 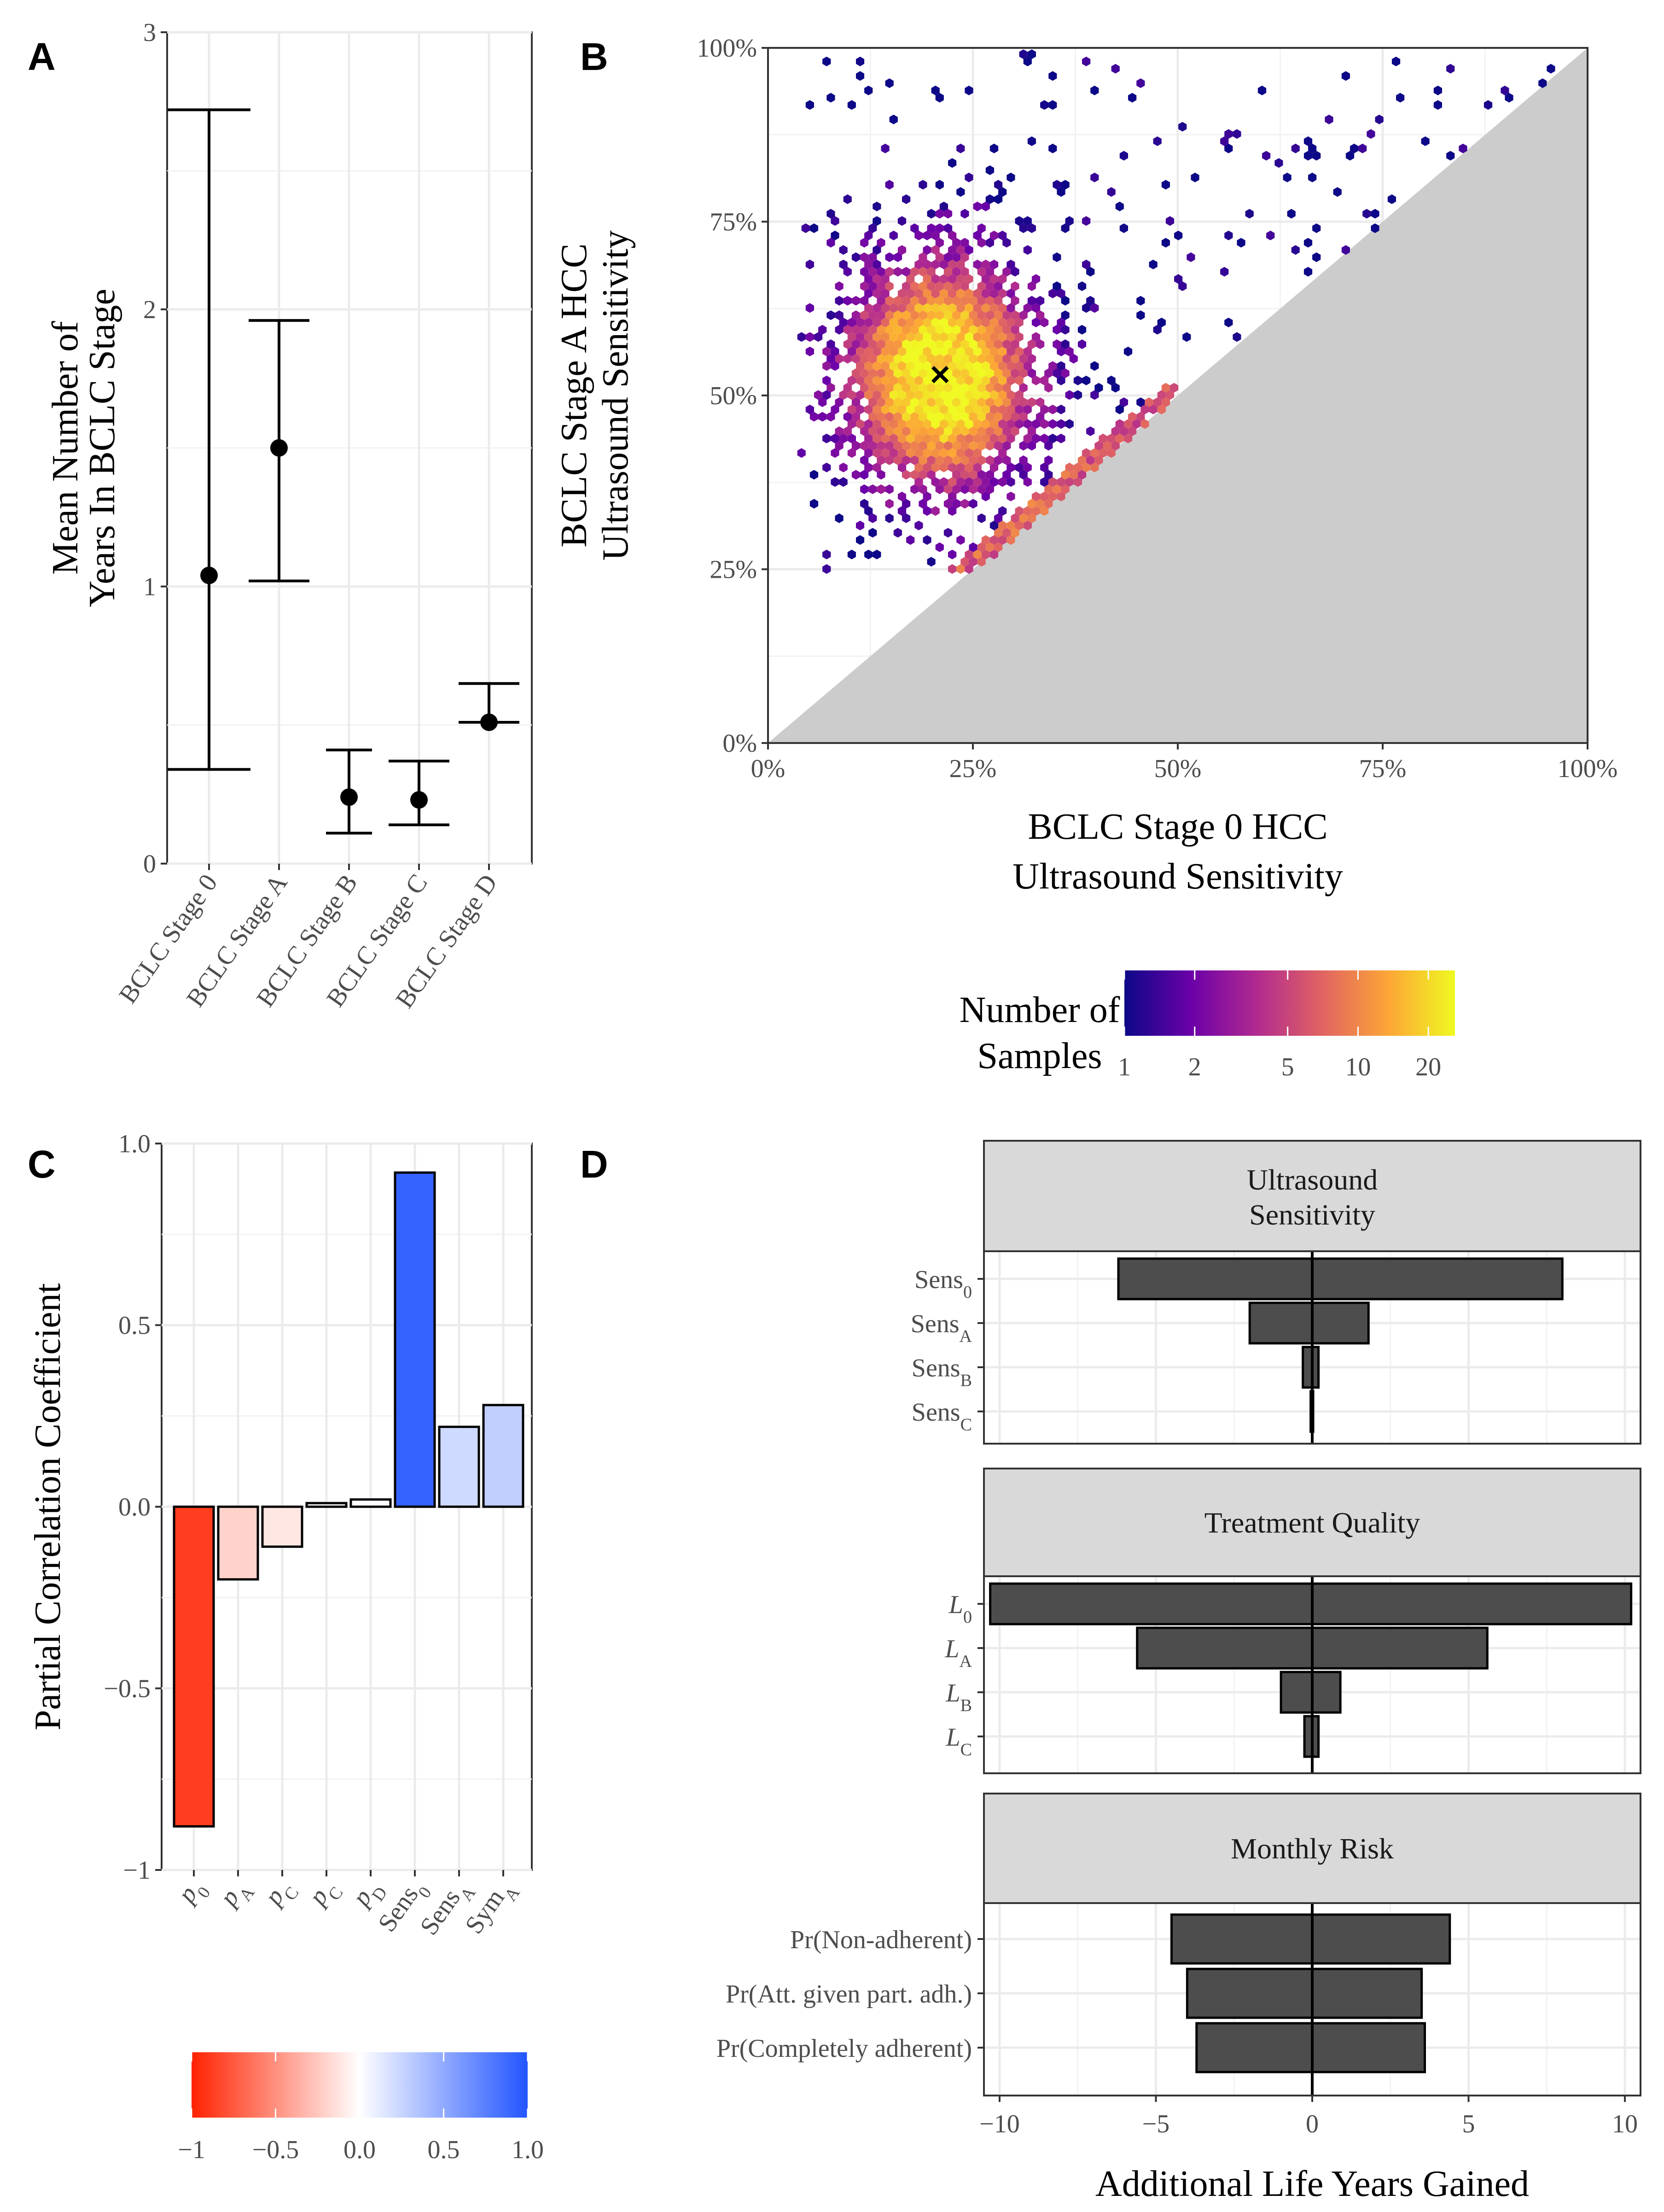 I want to click on panel-c-ytick-label: 0.5, so click(x=134, y=1326).